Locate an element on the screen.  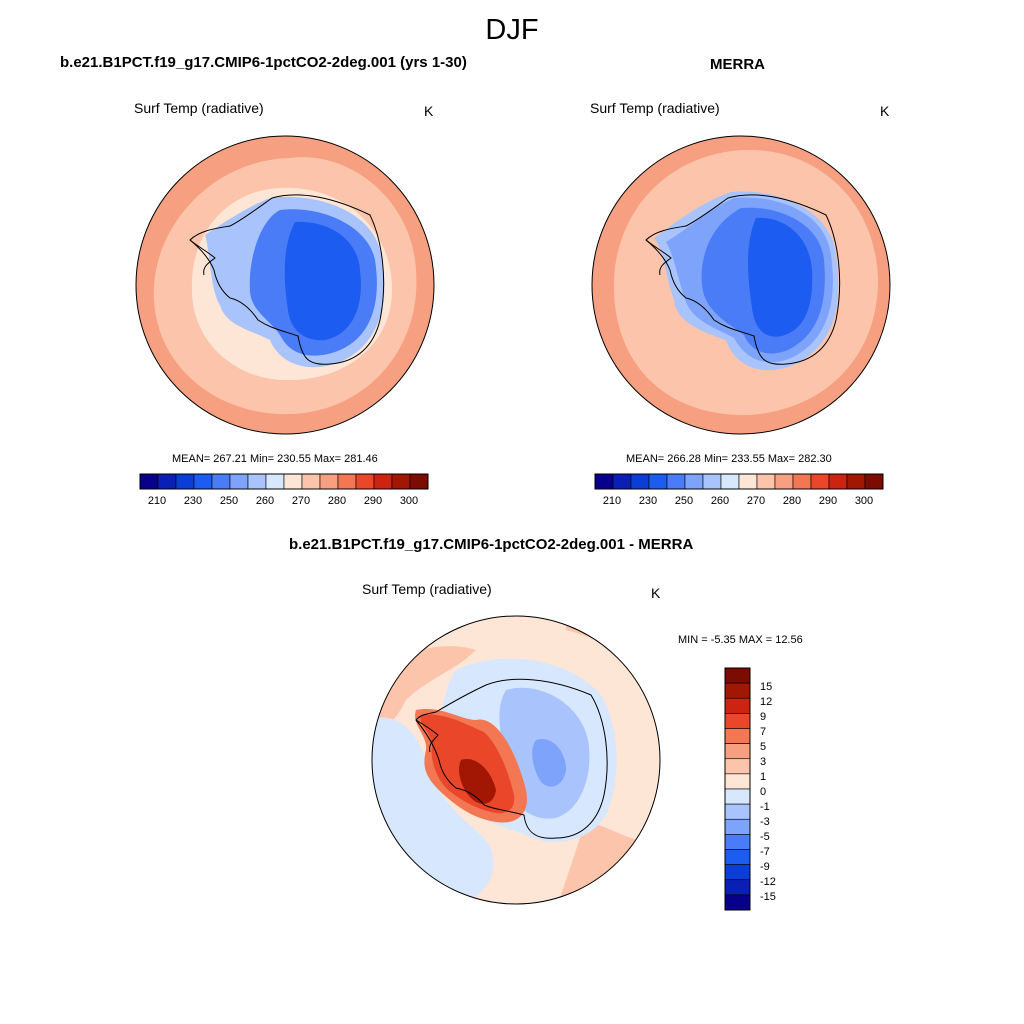
model-colorbar-tick-280: 280 is located at coordinates (337, 501).